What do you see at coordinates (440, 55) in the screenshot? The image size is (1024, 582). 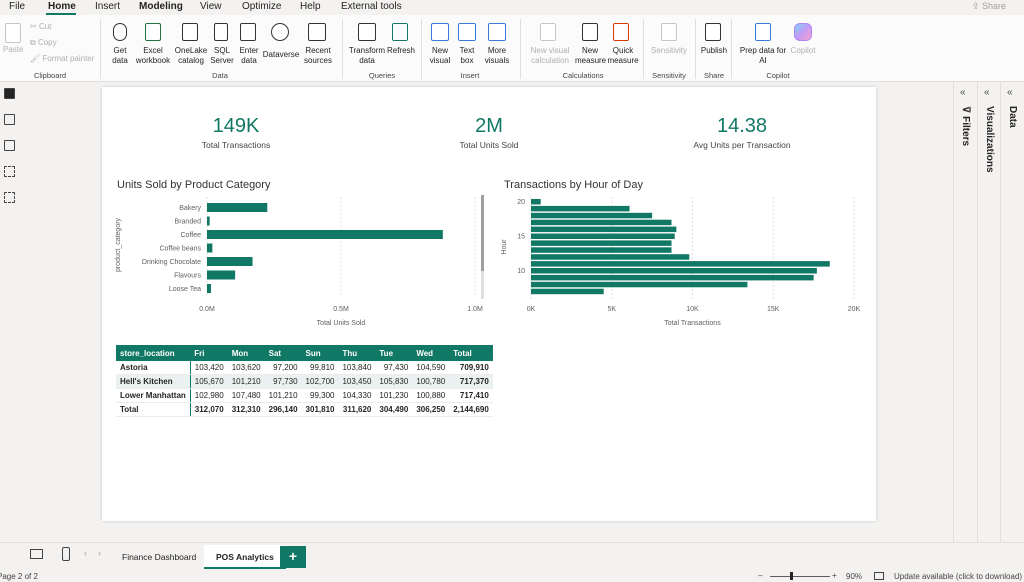 I see `new-visual-button: New visual` at bounding box center [440, 55].